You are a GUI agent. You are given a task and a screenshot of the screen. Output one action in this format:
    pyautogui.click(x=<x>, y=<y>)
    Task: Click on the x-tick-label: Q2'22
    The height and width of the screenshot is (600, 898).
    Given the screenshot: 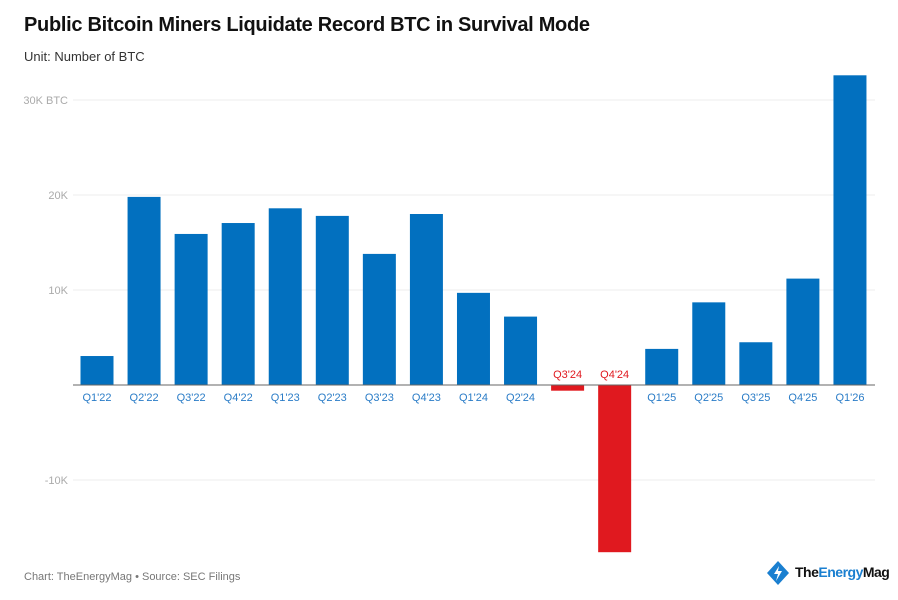 What is the action you would take?
    pyautogui.click(x=144, y=398)
    